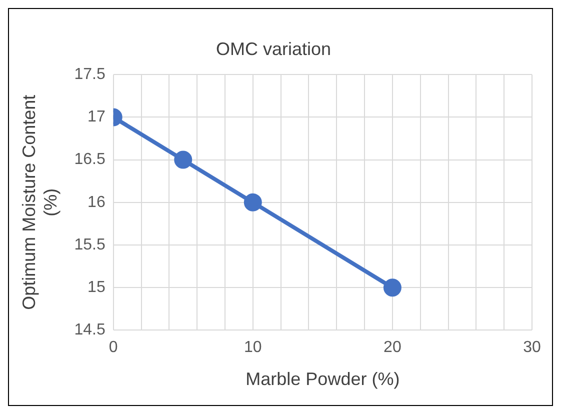 The height and width of the screenshot is (414, 561). Describe the element at coordinates (393, 347) in the screenshot. I see `x-tick-label: 20` at that location.